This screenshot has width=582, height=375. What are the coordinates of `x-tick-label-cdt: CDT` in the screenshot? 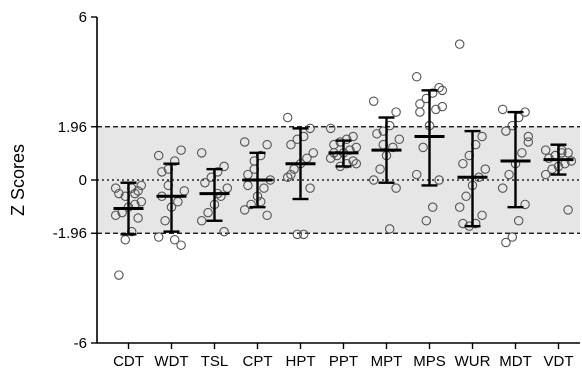 It's located at (128, 361).